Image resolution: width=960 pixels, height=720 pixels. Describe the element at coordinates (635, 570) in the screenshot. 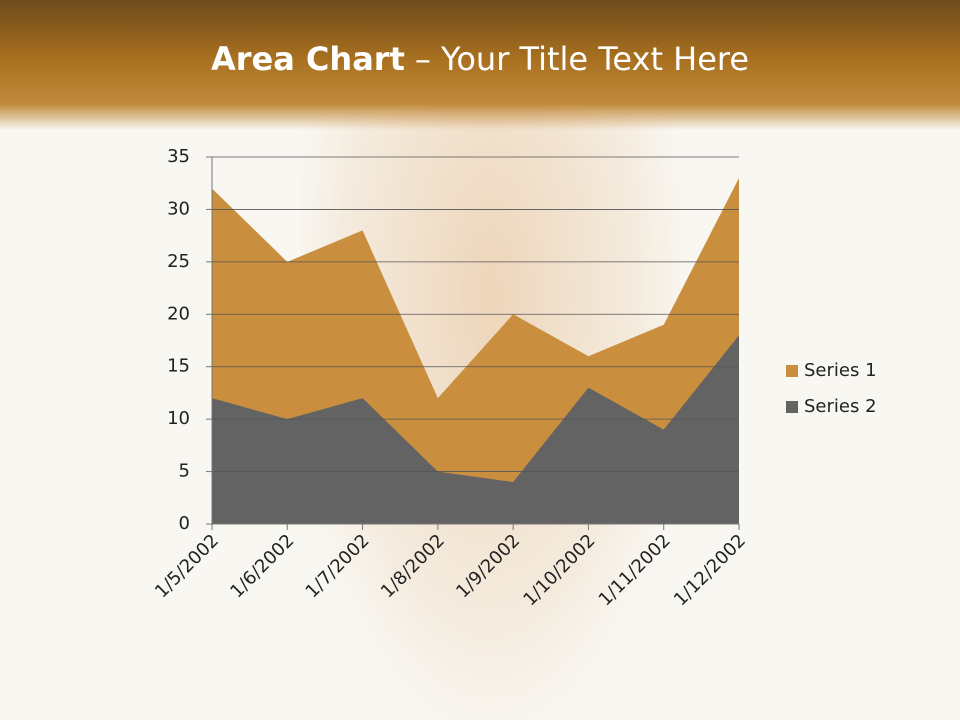

I see `x-tick-label: 1/11/2002` at that location.